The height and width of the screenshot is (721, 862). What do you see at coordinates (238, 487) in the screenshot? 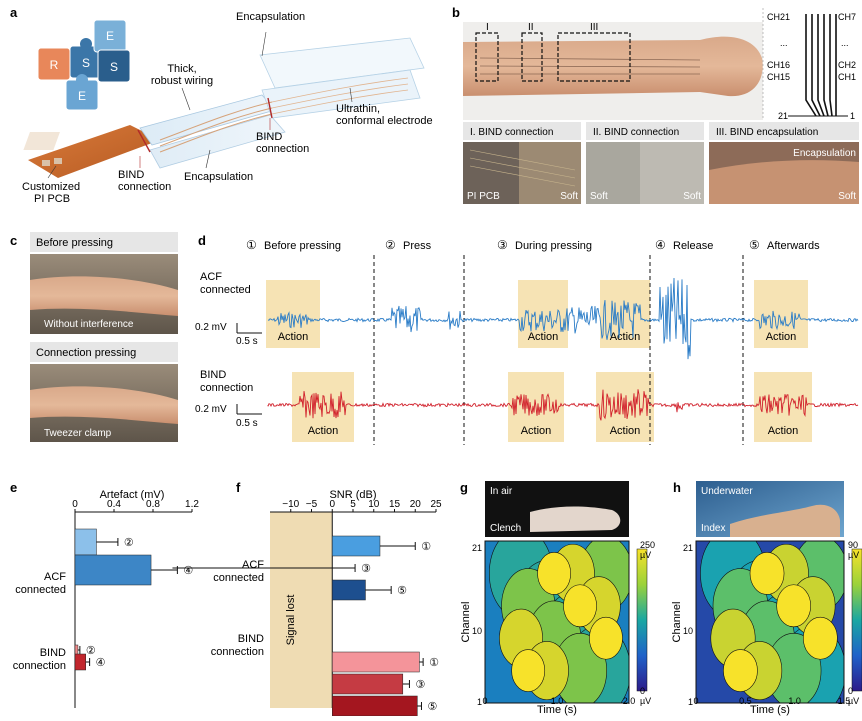
I see `panel-letter-f: f` at bounding box center [238, 487].